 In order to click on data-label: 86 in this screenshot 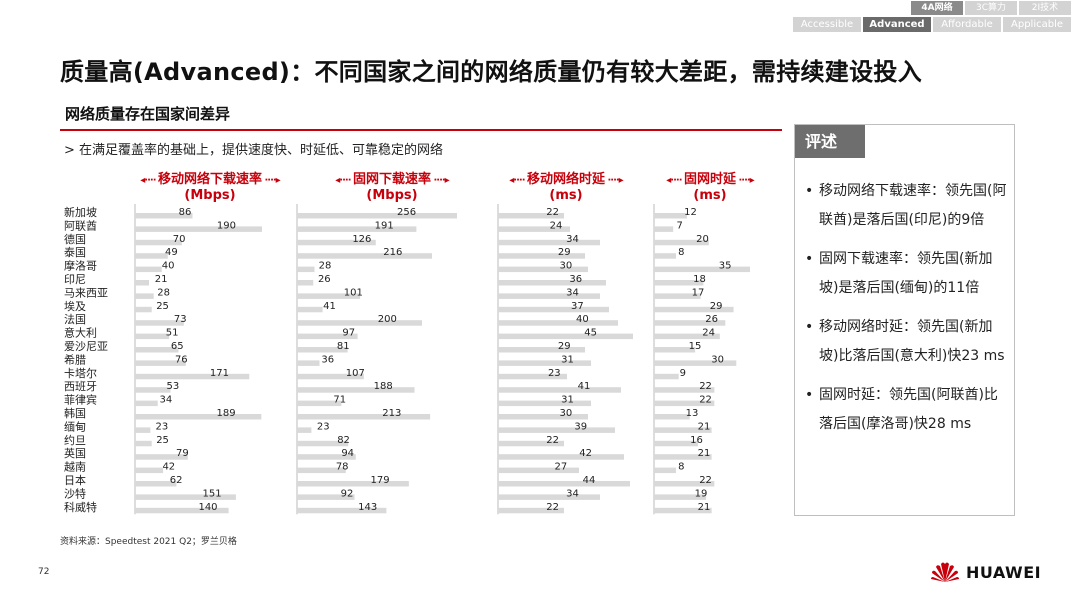, I will do `click(185, 212)`.